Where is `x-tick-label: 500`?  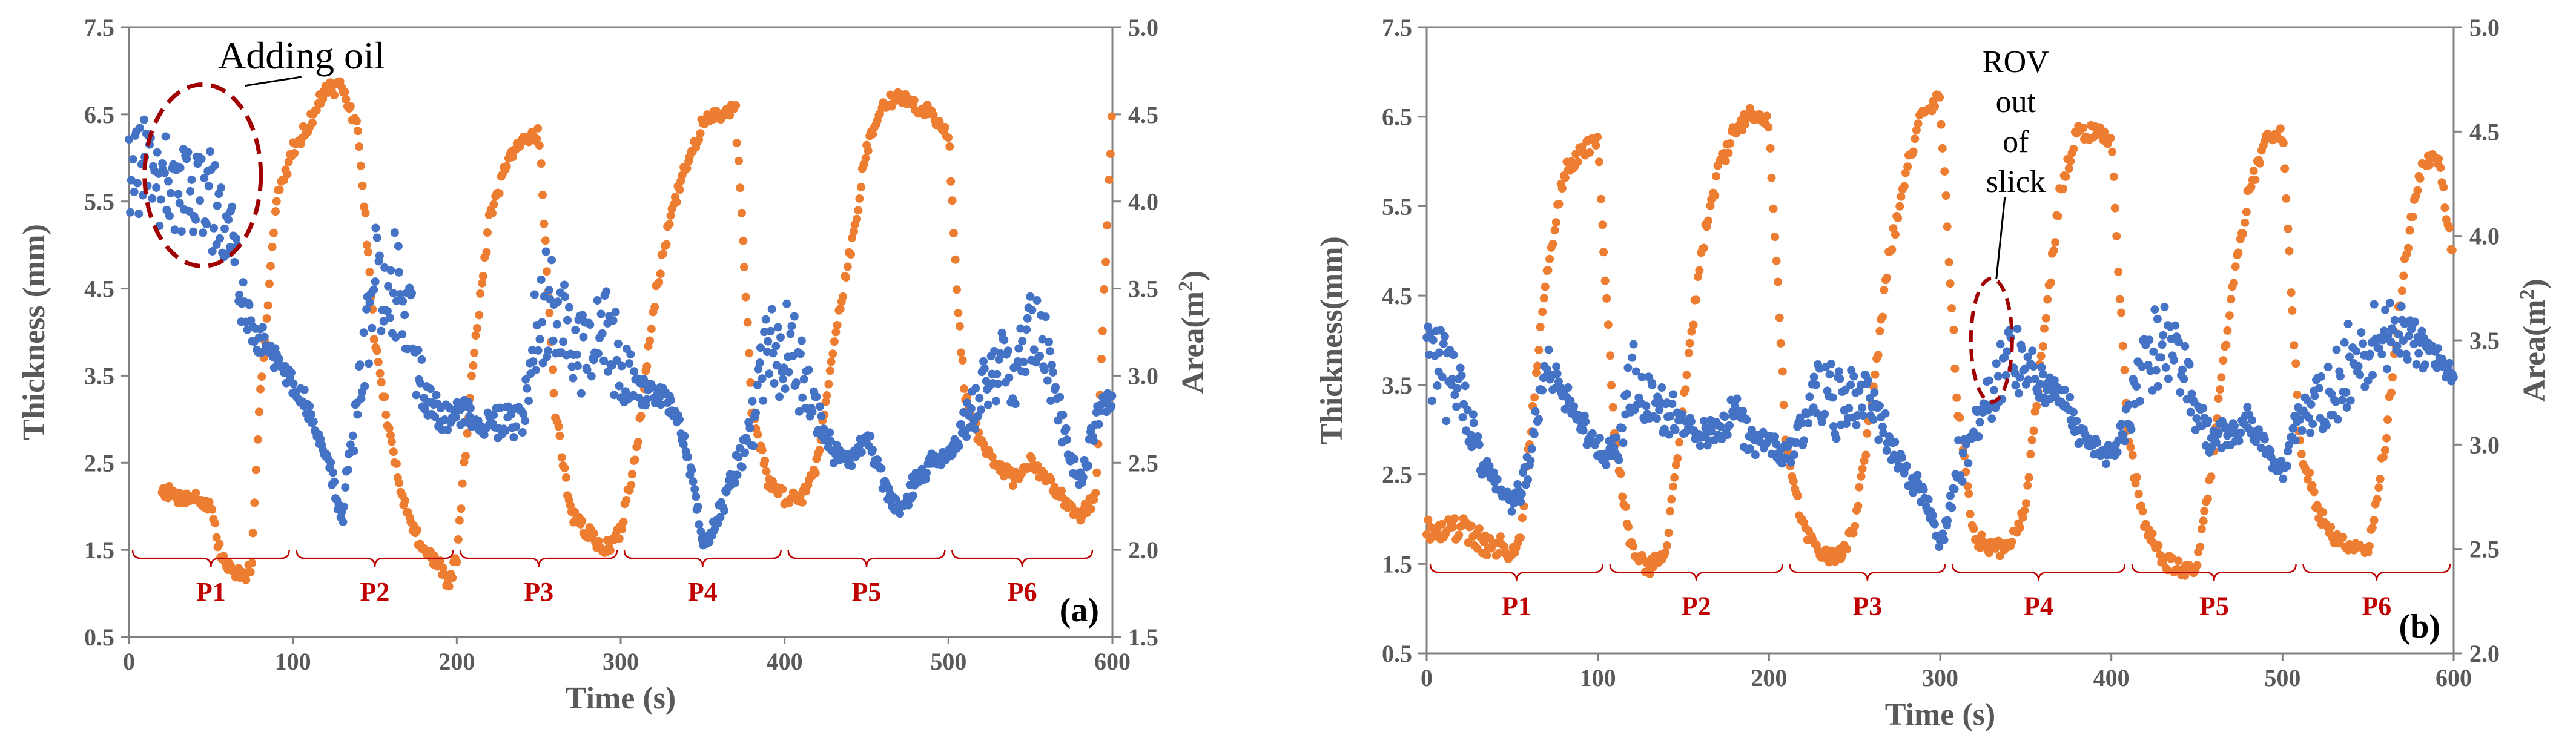
x-tick-label: 500 is located at coordinates (2282, 677).